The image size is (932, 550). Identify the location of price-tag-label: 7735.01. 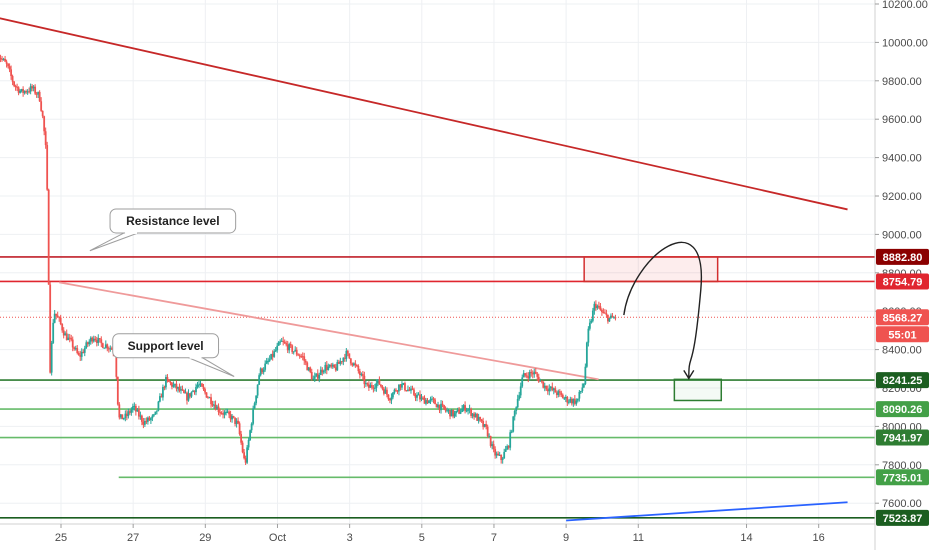
(903, 478).